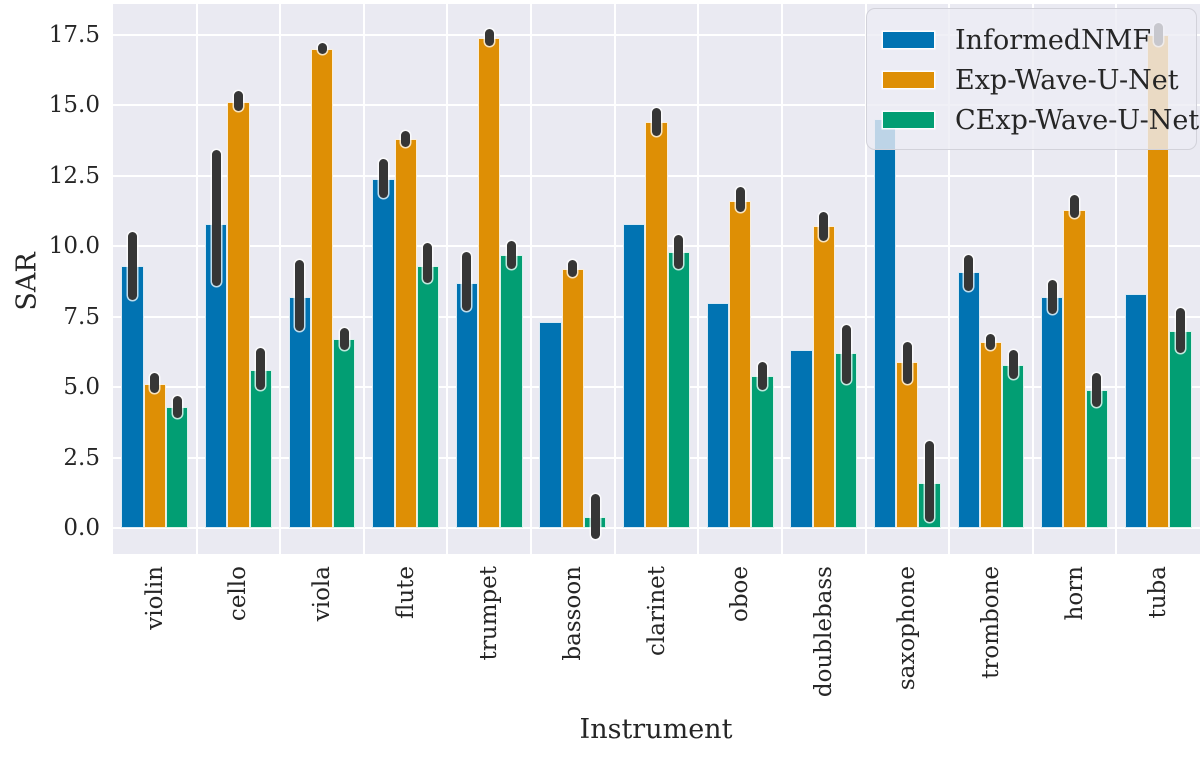  What do you see at coordinates (572, 613) in the screenshot?
I see `x-tick-text: bassoon` at bounding box center [572, 613].